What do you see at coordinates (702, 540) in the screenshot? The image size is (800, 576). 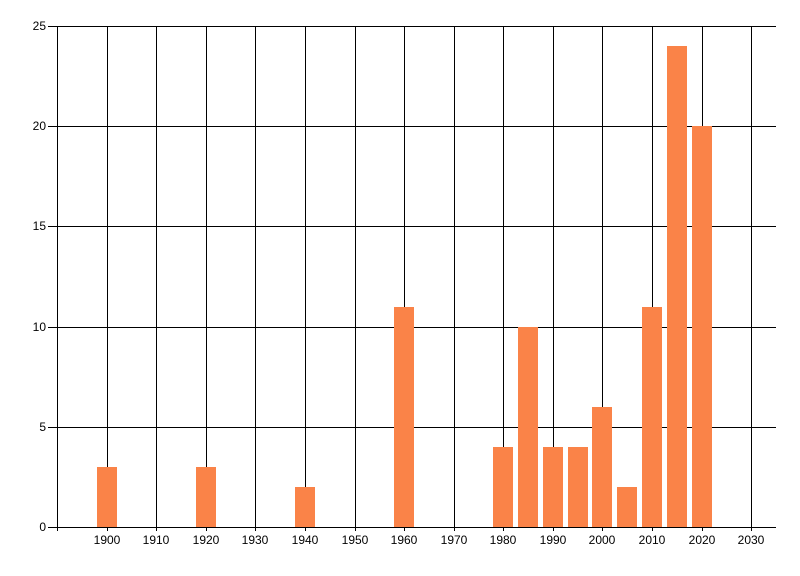 I see `x-axis-tick-label: 2020` at bounding box center [702, 540].